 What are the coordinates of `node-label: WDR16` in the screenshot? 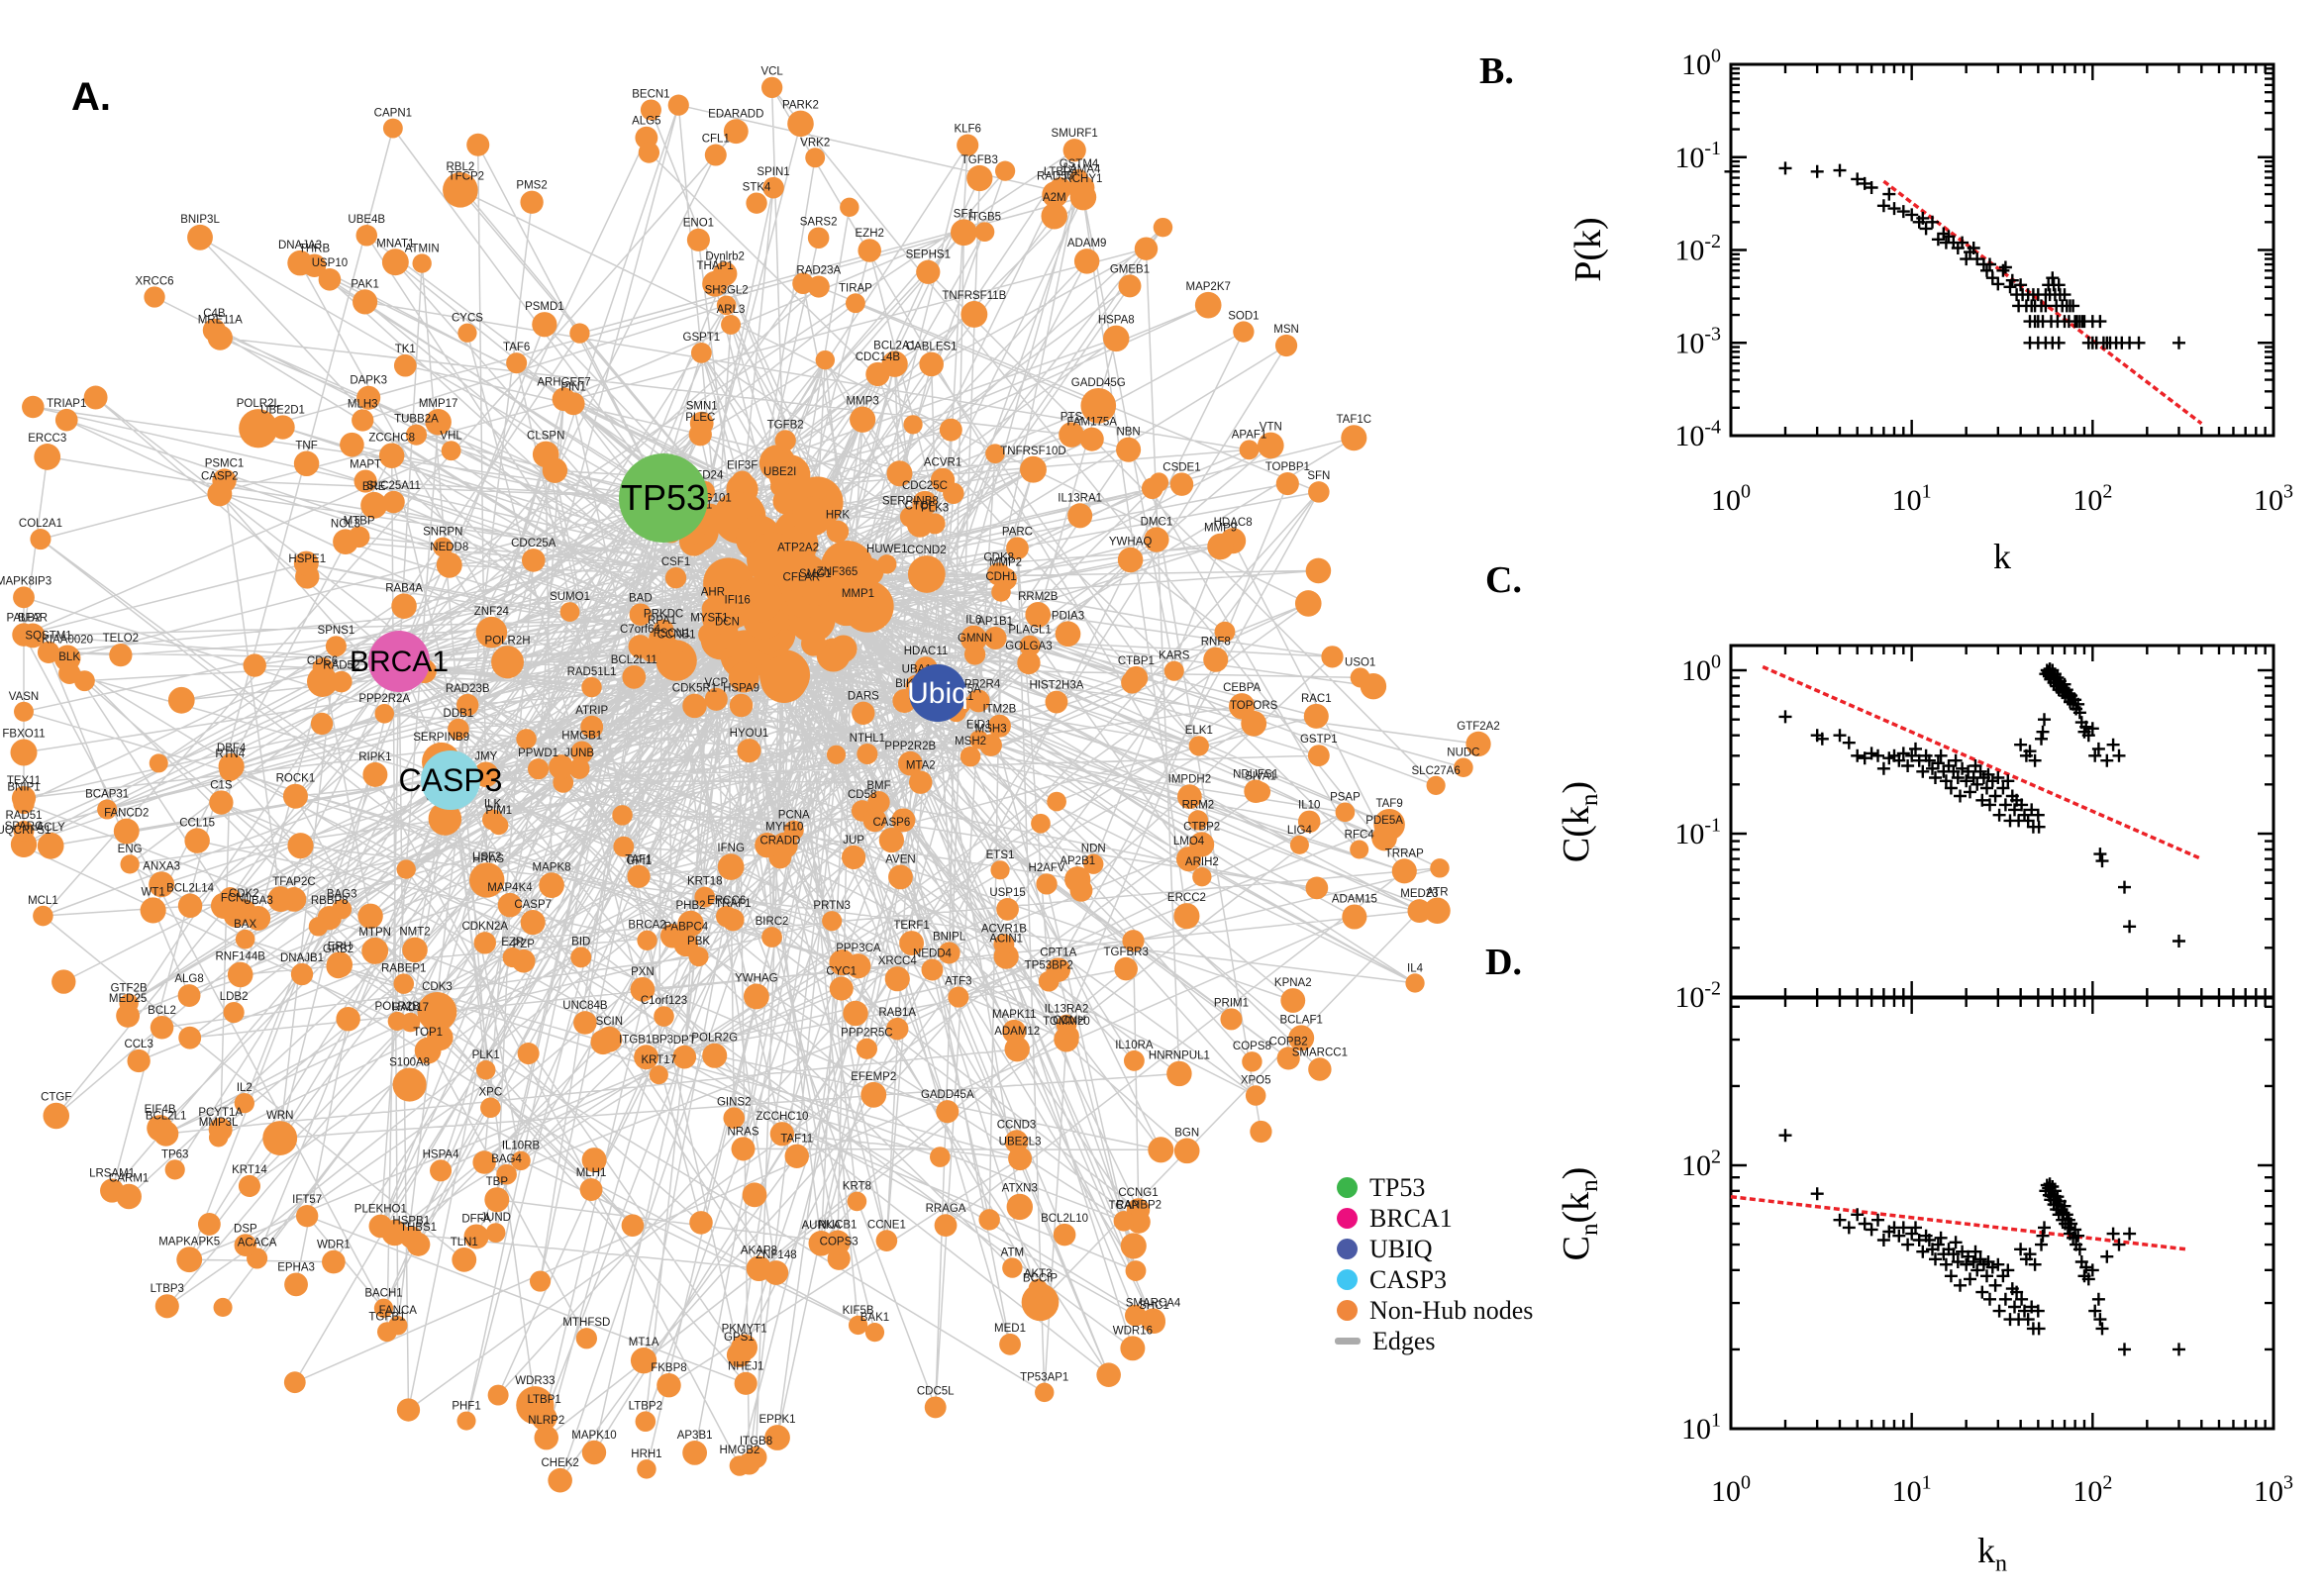 It's located at (1133, 1331).